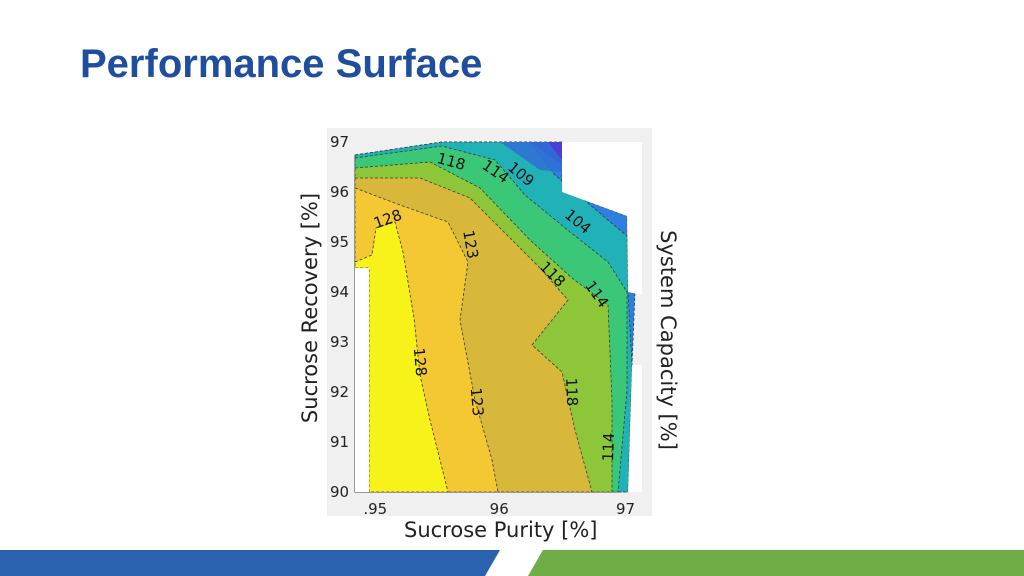 The width and height of the screenshot is (1024, 576). I want to click on x-tick-label: 97, so click(625, 509).